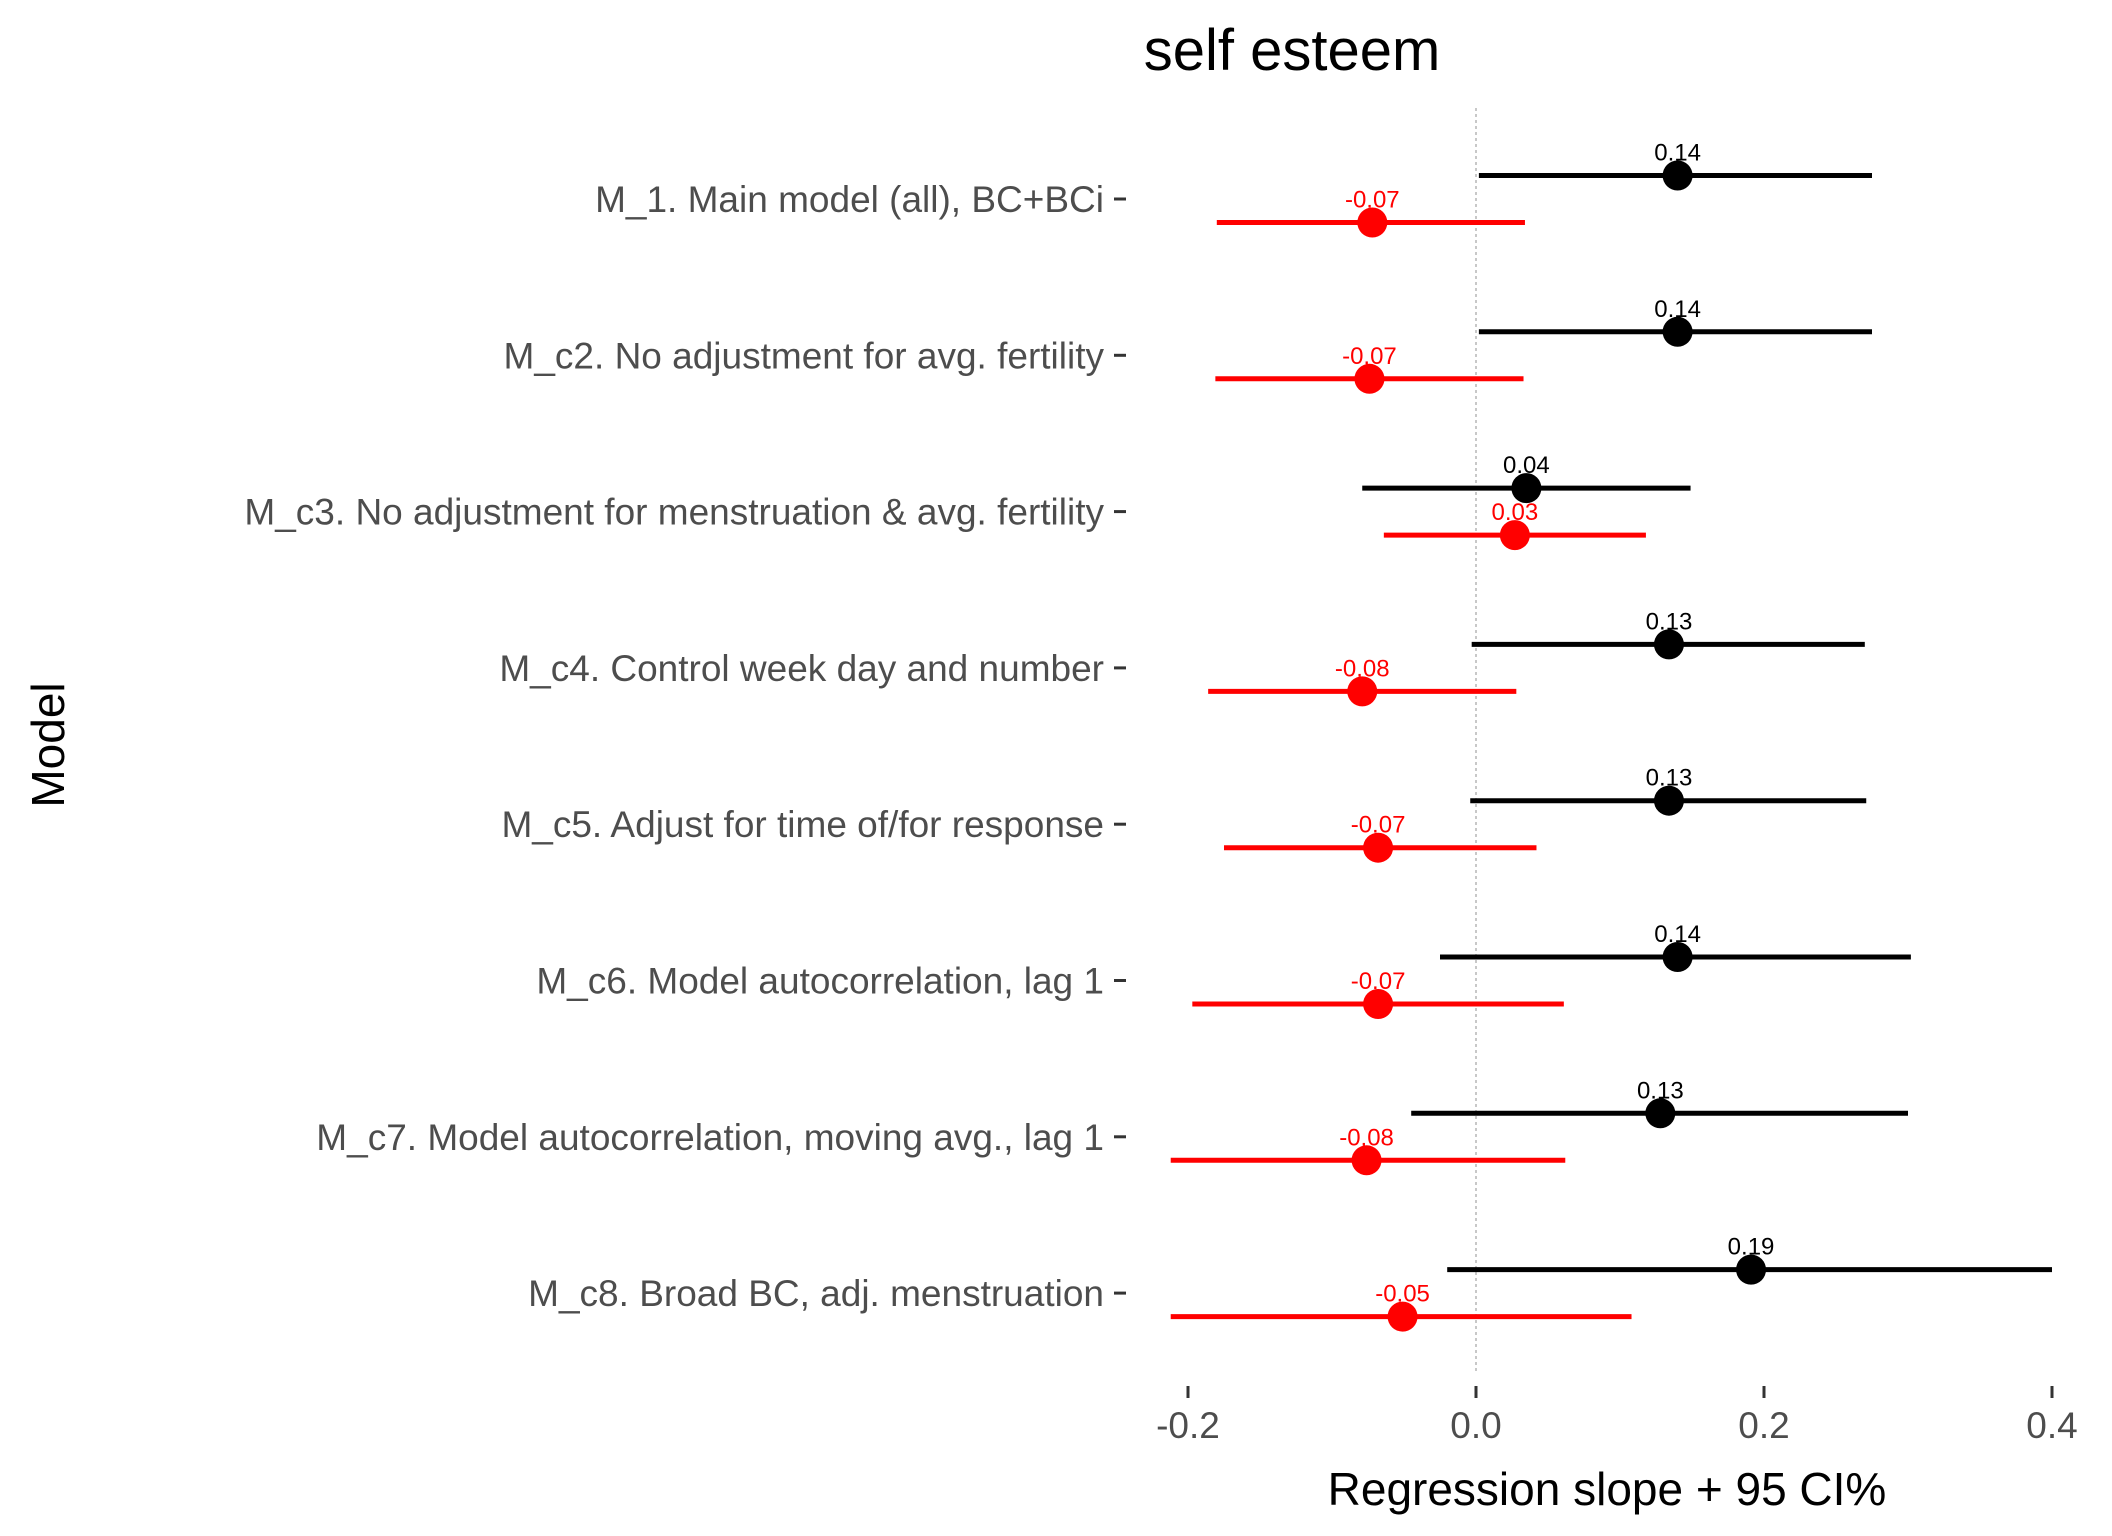  I want to click on y-tick-label: M_c6. Model autocorrelation, lag 1, so click(820, 981).